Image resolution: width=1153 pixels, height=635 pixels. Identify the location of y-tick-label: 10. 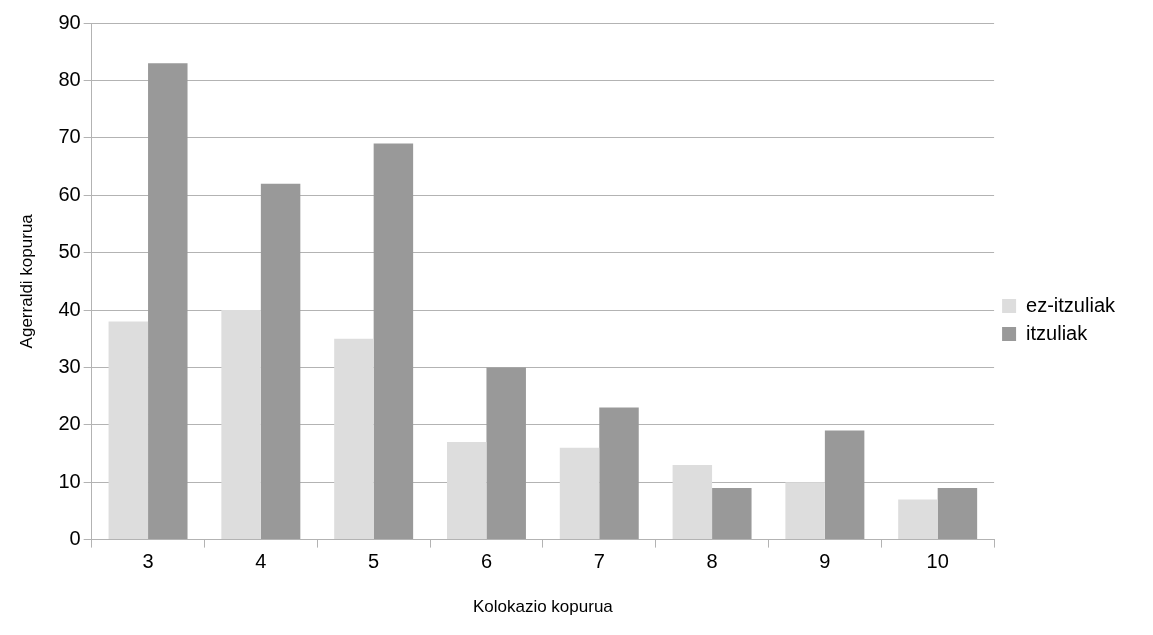
(69, 480).